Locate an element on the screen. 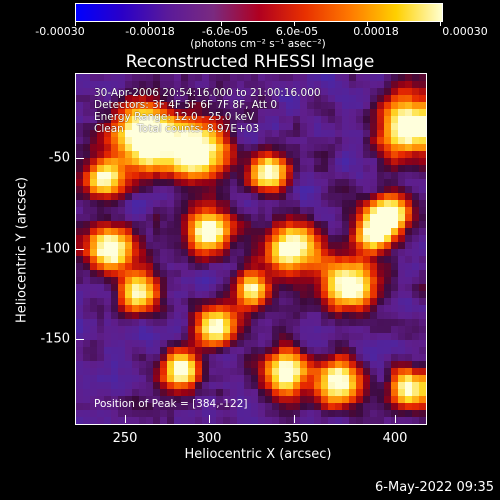 Image resolution: width=500 pixels, height=500 pixels. x-axis-title: Heliocentric X (arcsec) is located at coordinates (258, 454).